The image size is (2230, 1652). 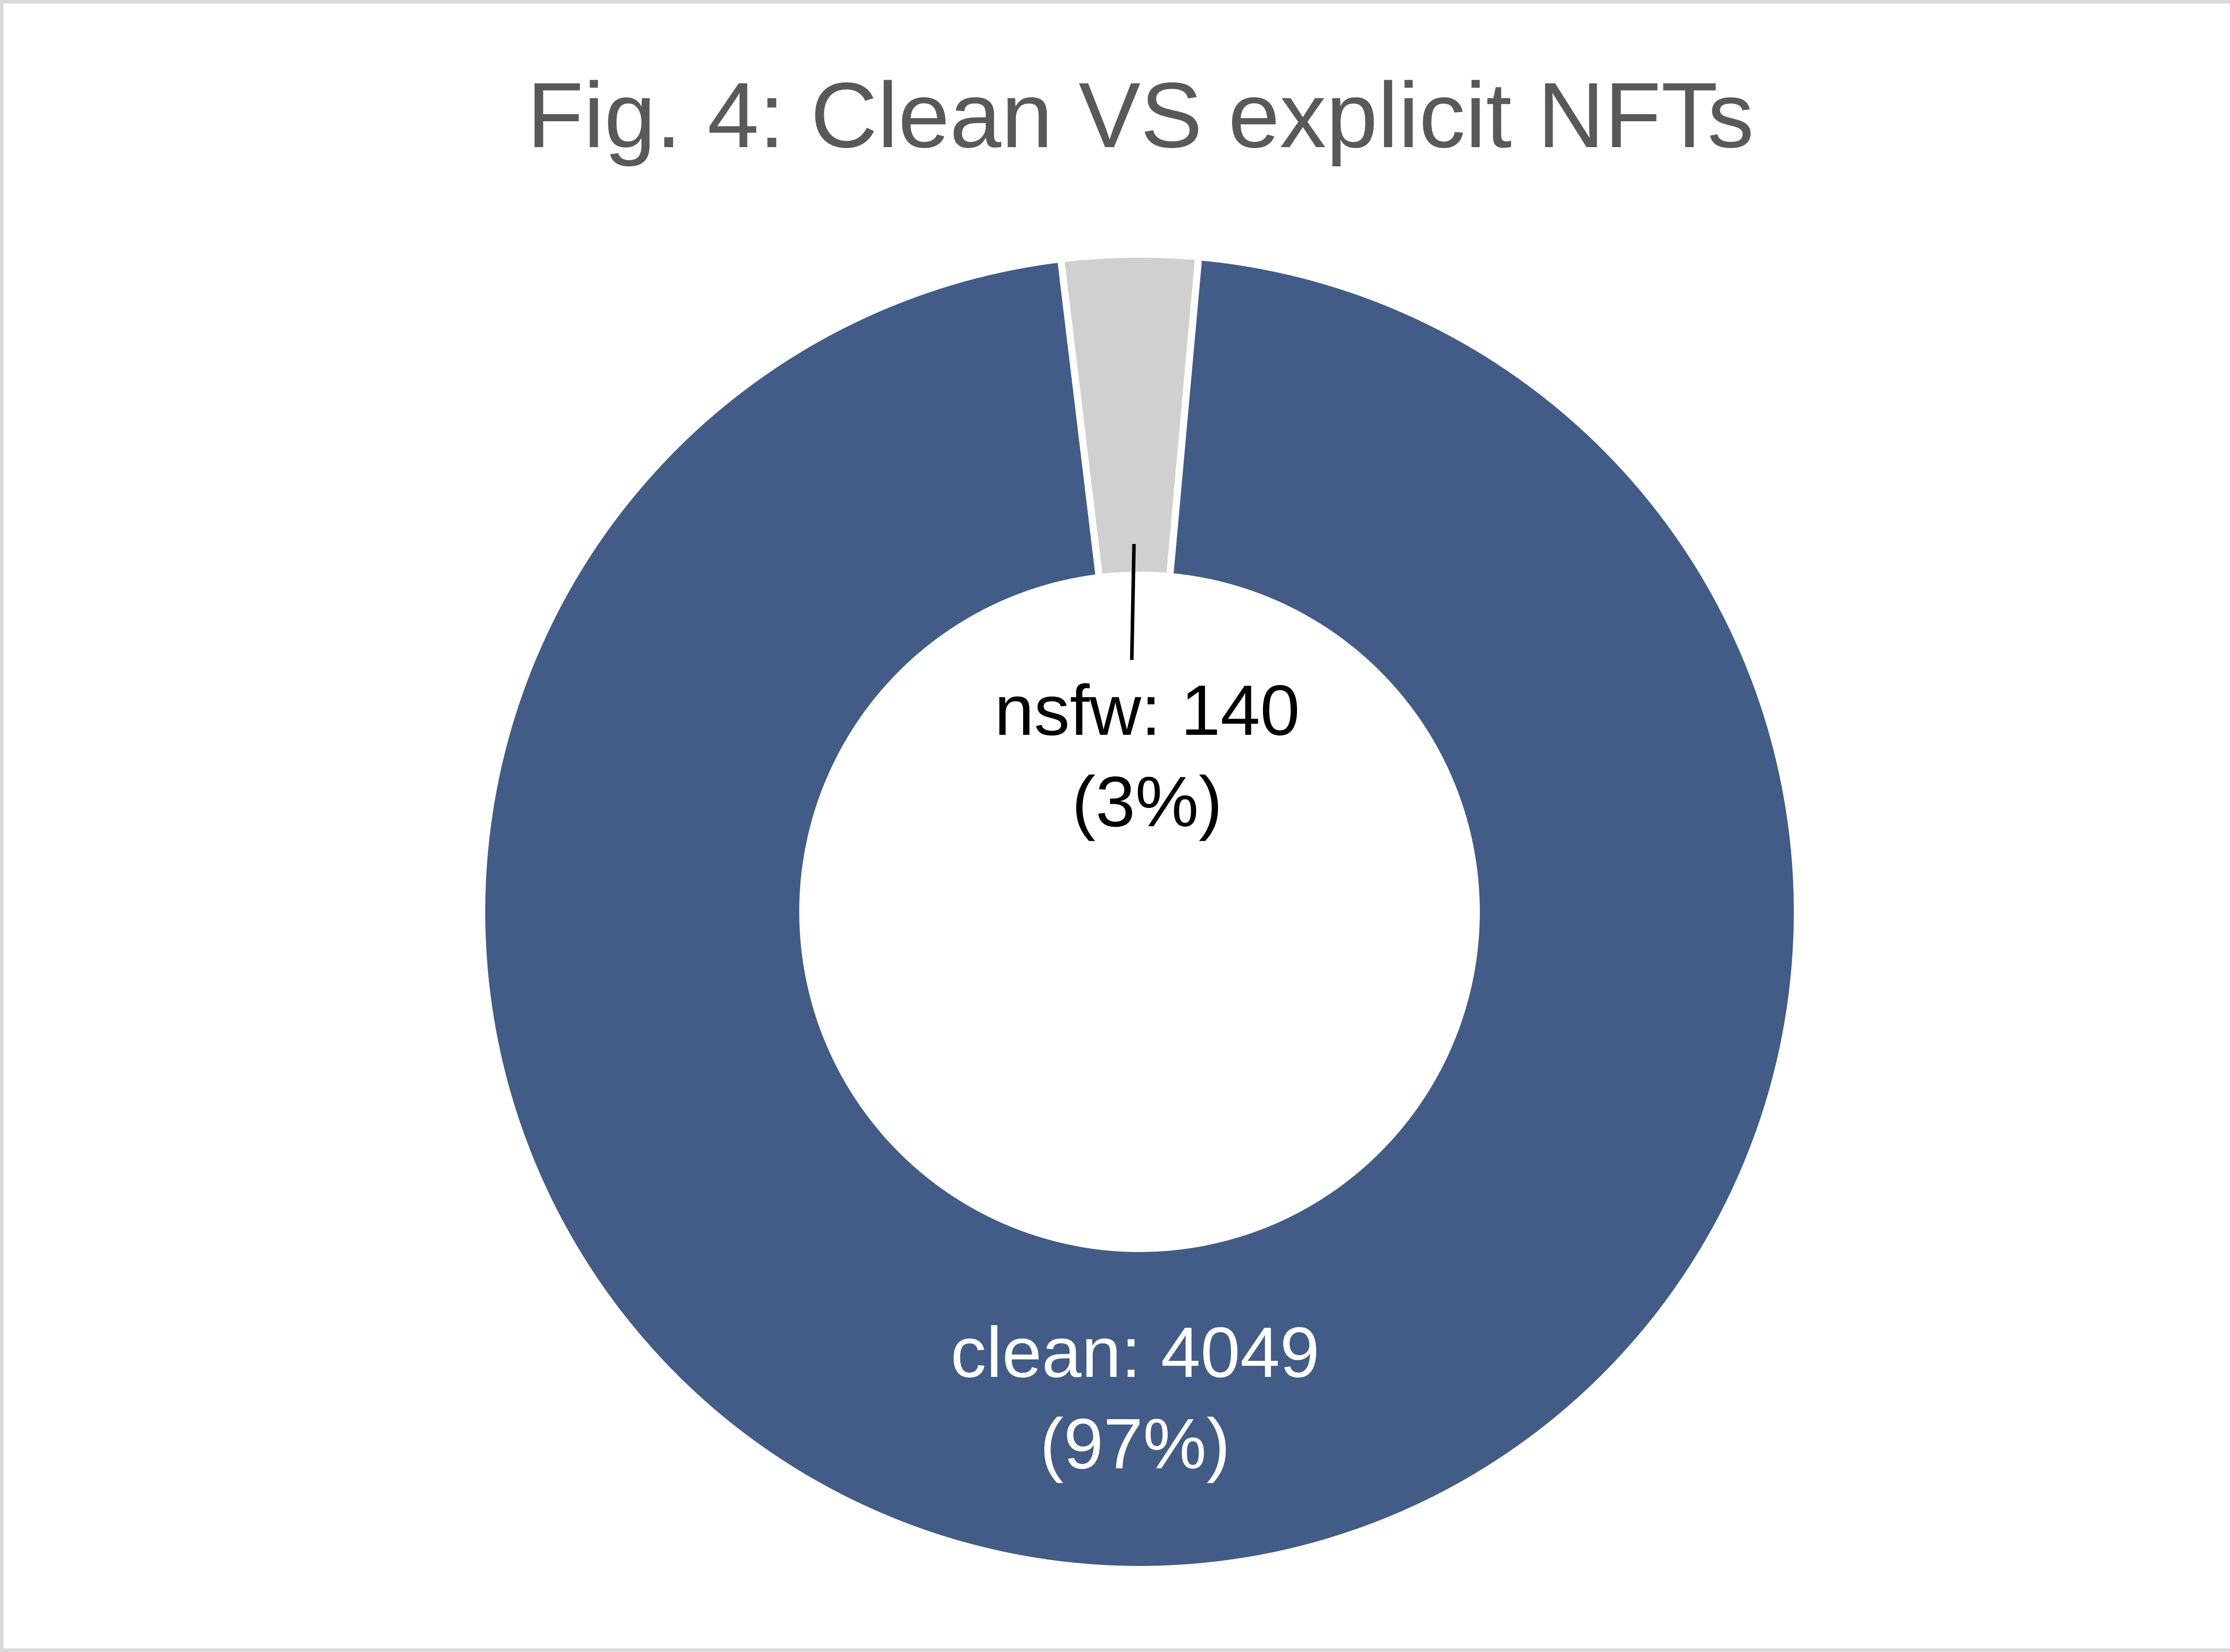 What do you see at coordinates (1133, 602) in the screenshot?
I see `leader-line-nsfw` at bounding box center [1133, 602].